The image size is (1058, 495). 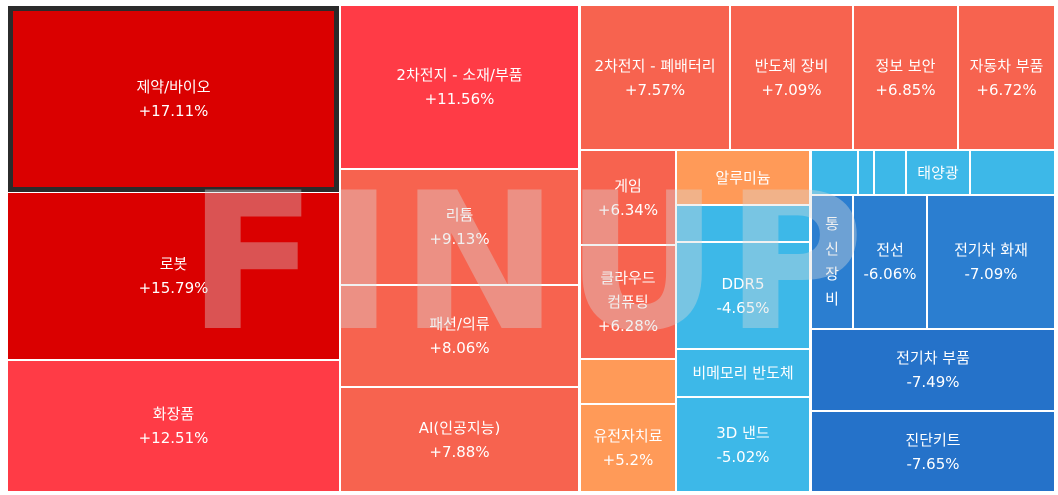 What do you see at coordinates (933, 358) in the screenshot?
I see `tile-label: 전기차 부품` at bounding box center [933, 358].